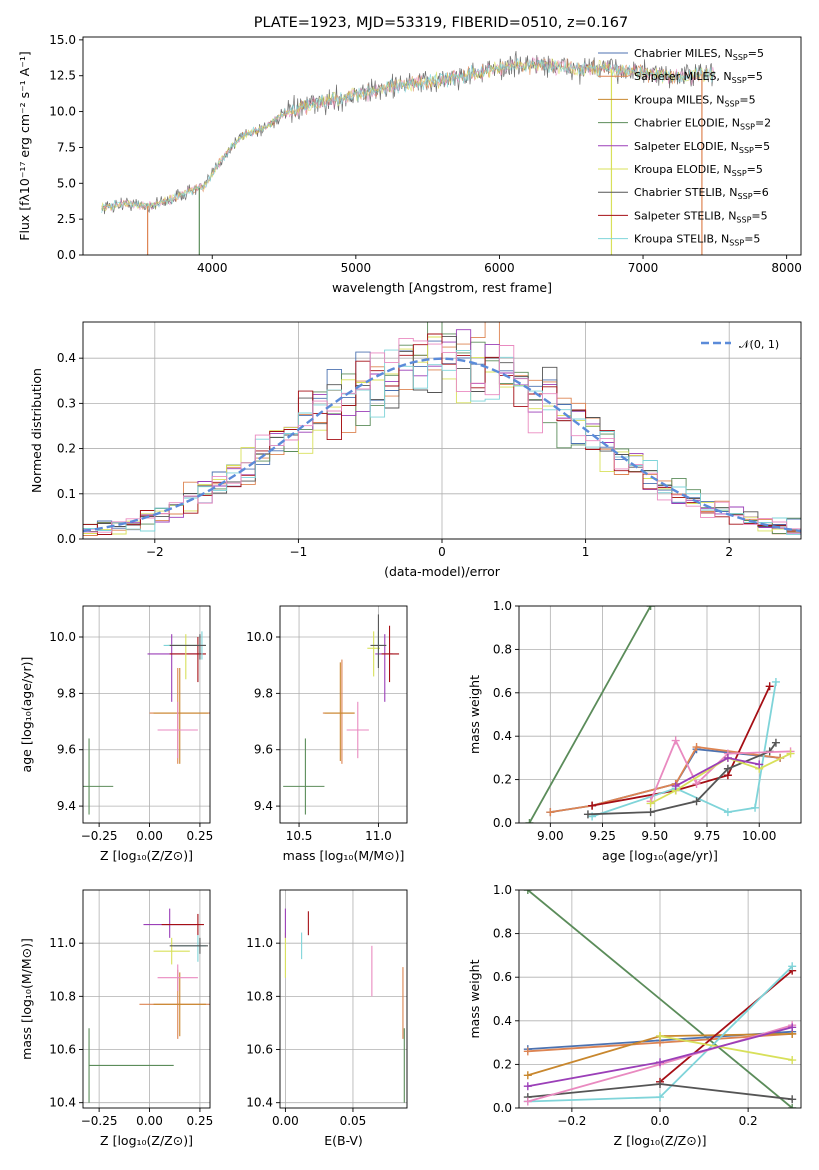 The height and width of the screenshot is (1170, 819). I want to click on legend-entry: Salpeter MILES, NSSP=5, so click(698, 77).